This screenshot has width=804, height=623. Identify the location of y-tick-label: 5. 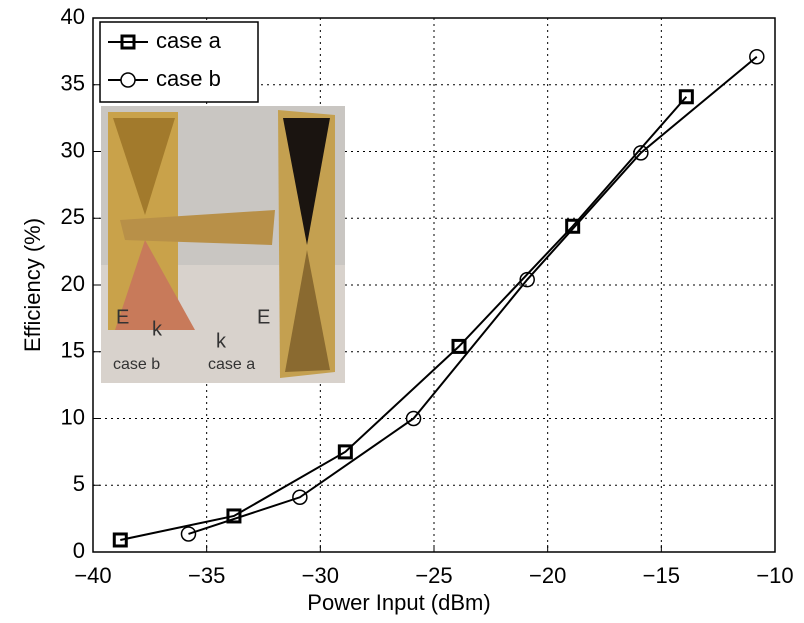
(79, 483).